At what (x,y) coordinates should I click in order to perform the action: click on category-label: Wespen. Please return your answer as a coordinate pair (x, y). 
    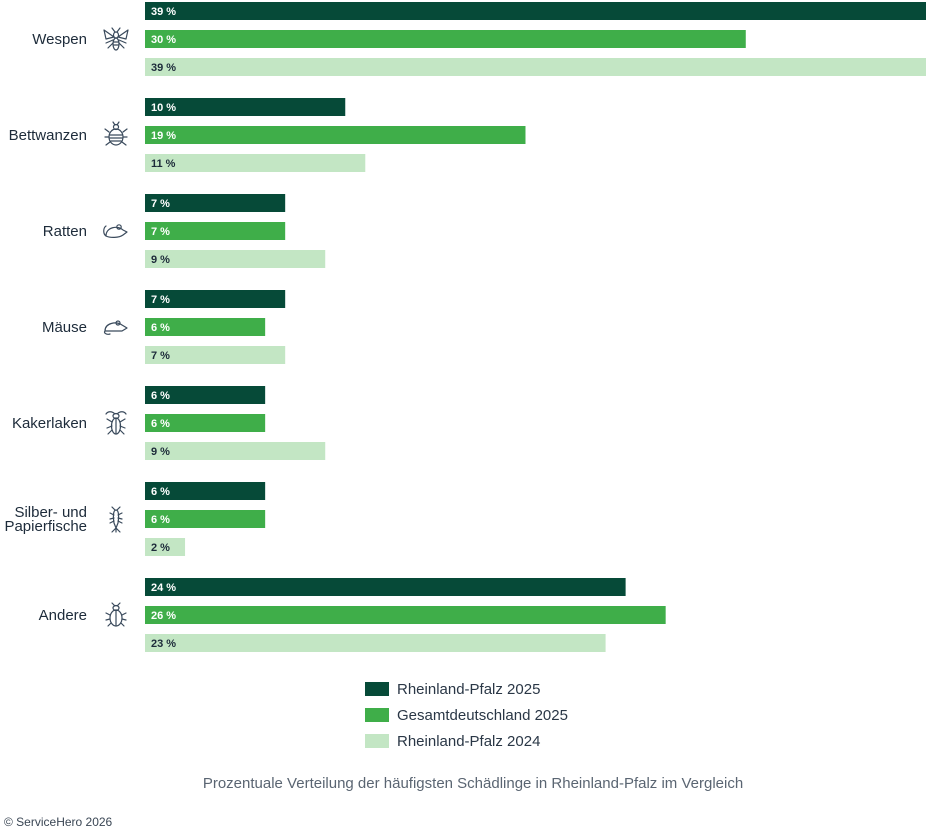
    Looking at the image, I should click on (59, 39).